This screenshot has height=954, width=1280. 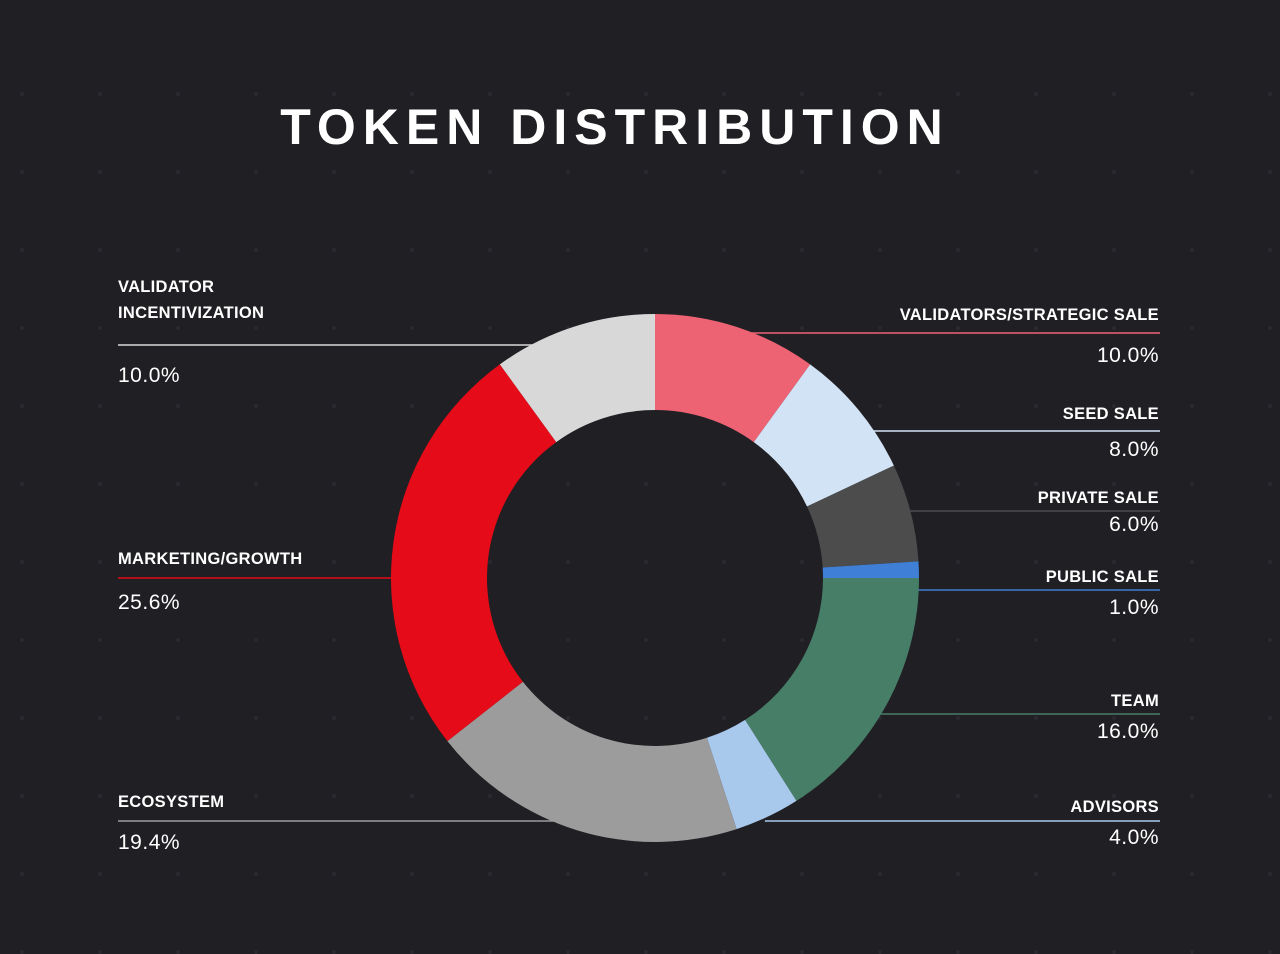 I want to click on chart-title: TOKEN DISTRIBUTION, so click(x=615, y=127).